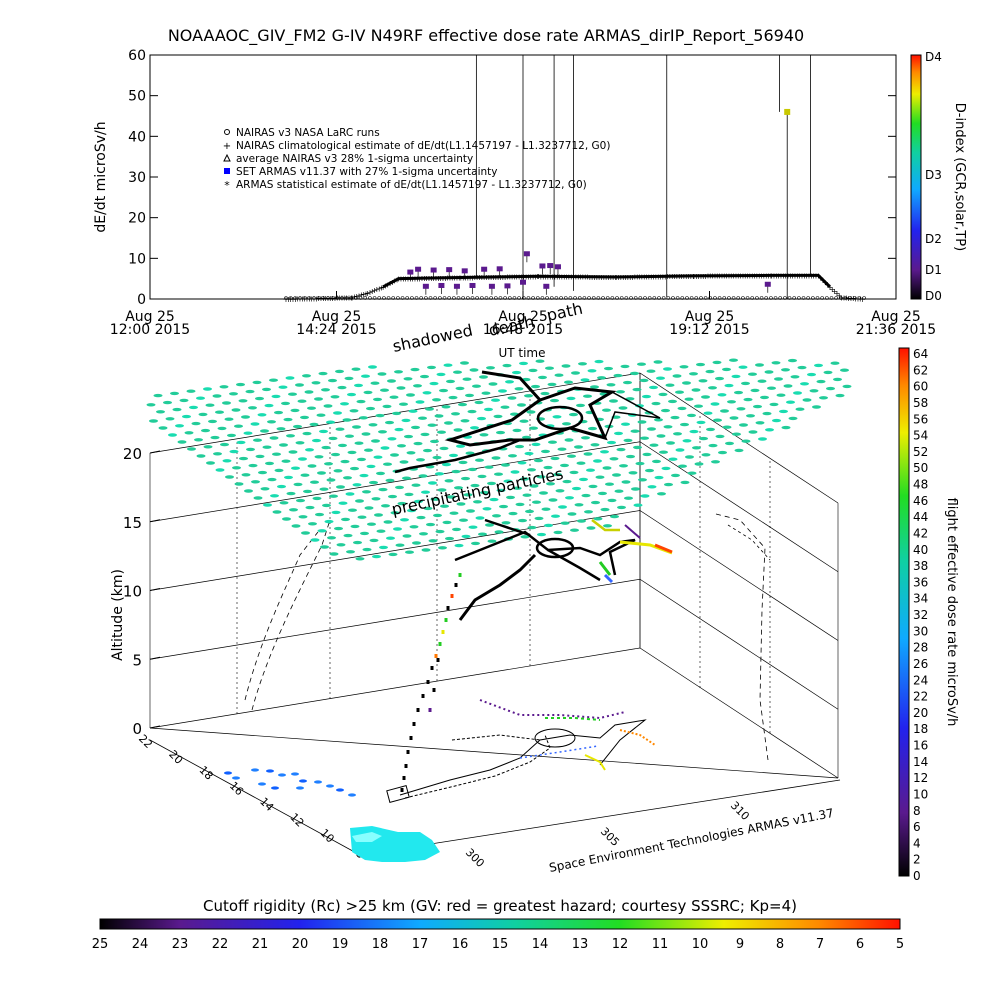  What do you see at coordinates (780, 944) in the screenshot?
I see `rigidity-tick: 8` at bounding box center [780, 944].